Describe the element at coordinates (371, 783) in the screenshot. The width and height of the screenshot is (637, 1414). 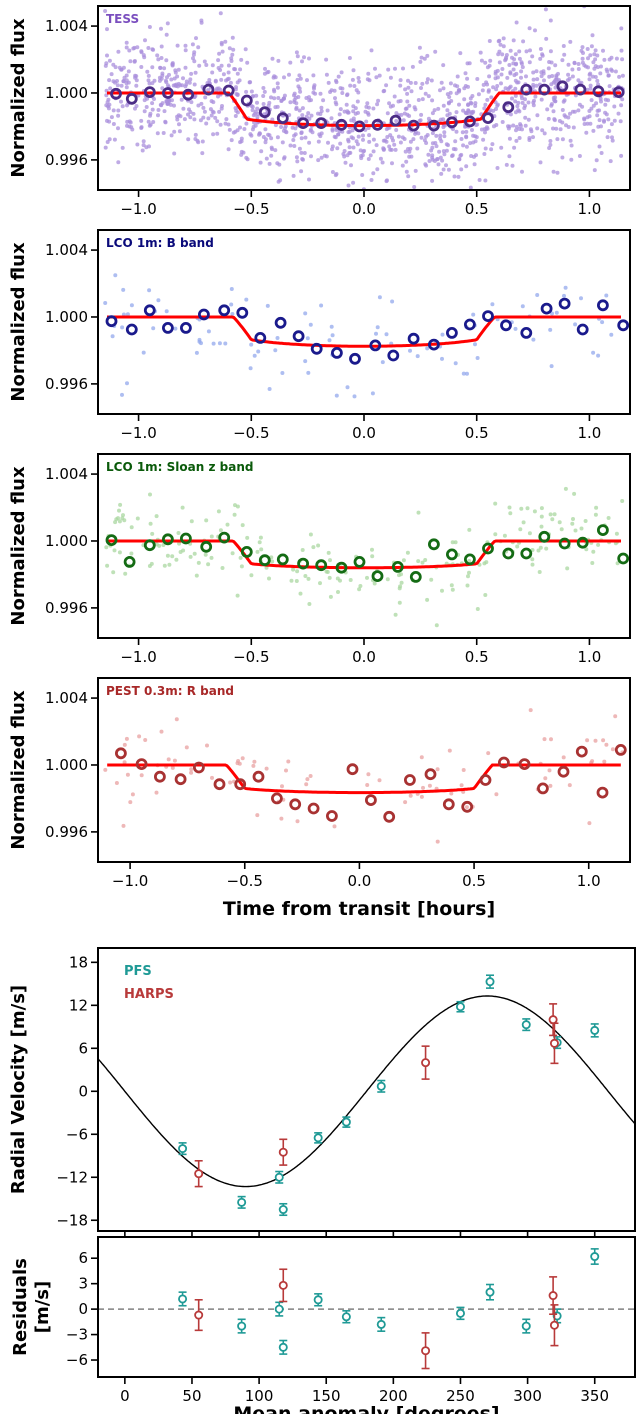
I see `binned-points` at that location.